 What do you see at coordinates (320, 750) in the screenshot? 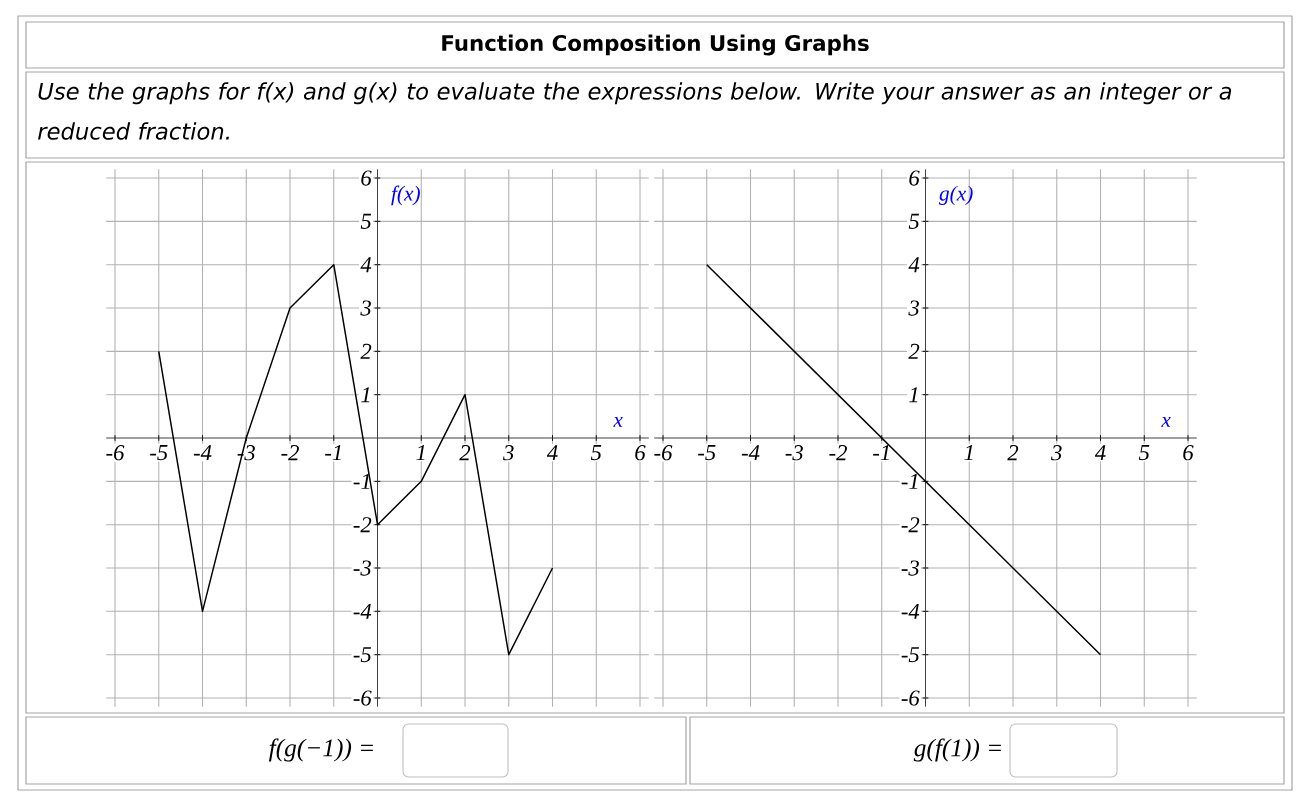
I see `text: f(g(−1)) =` at bounding box center [320, 750].